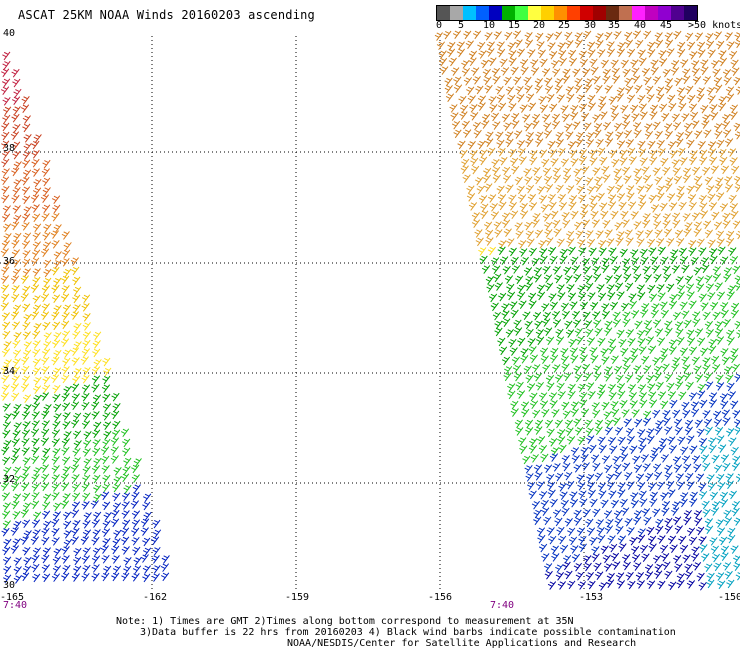 Image resolution: width=740 pixels, height=650 pixels. Describe the element at coordinates (514, 25) in the screenshot. I see `colorbar-label: 15` at that location.